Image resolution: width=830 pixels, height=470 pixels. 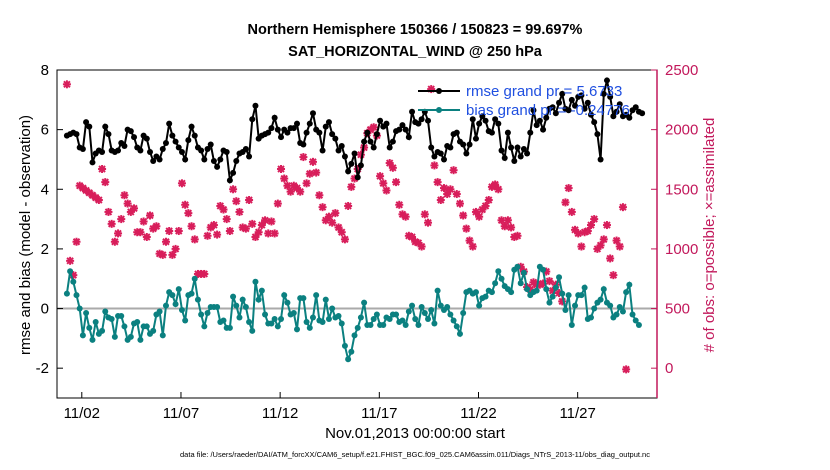 I want to click on y-tick-label-left: 6, so click(x=45, y=130).